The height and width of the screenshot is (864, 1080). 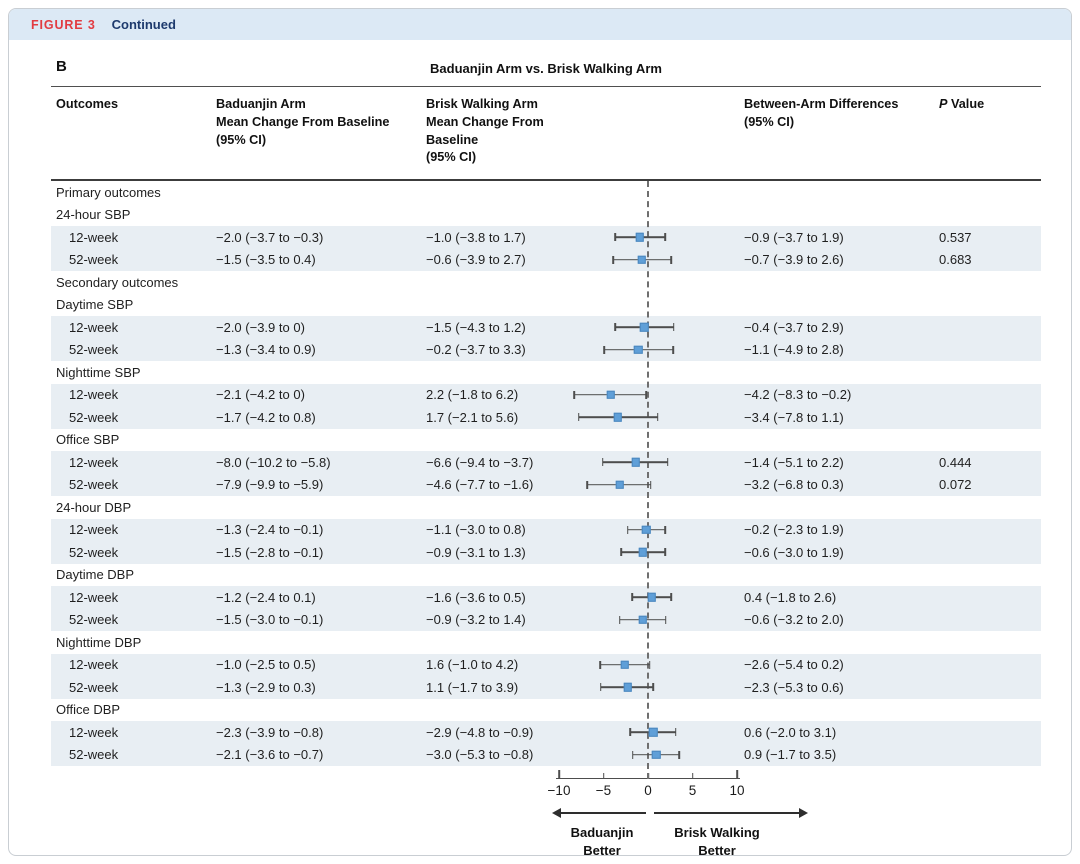 What do you see at coordinates (794, 552) in the screenshot?
I see `between-arm-diff-value: −0.6 (−3.0 to 1.9)` at bounding box center [794, 552].